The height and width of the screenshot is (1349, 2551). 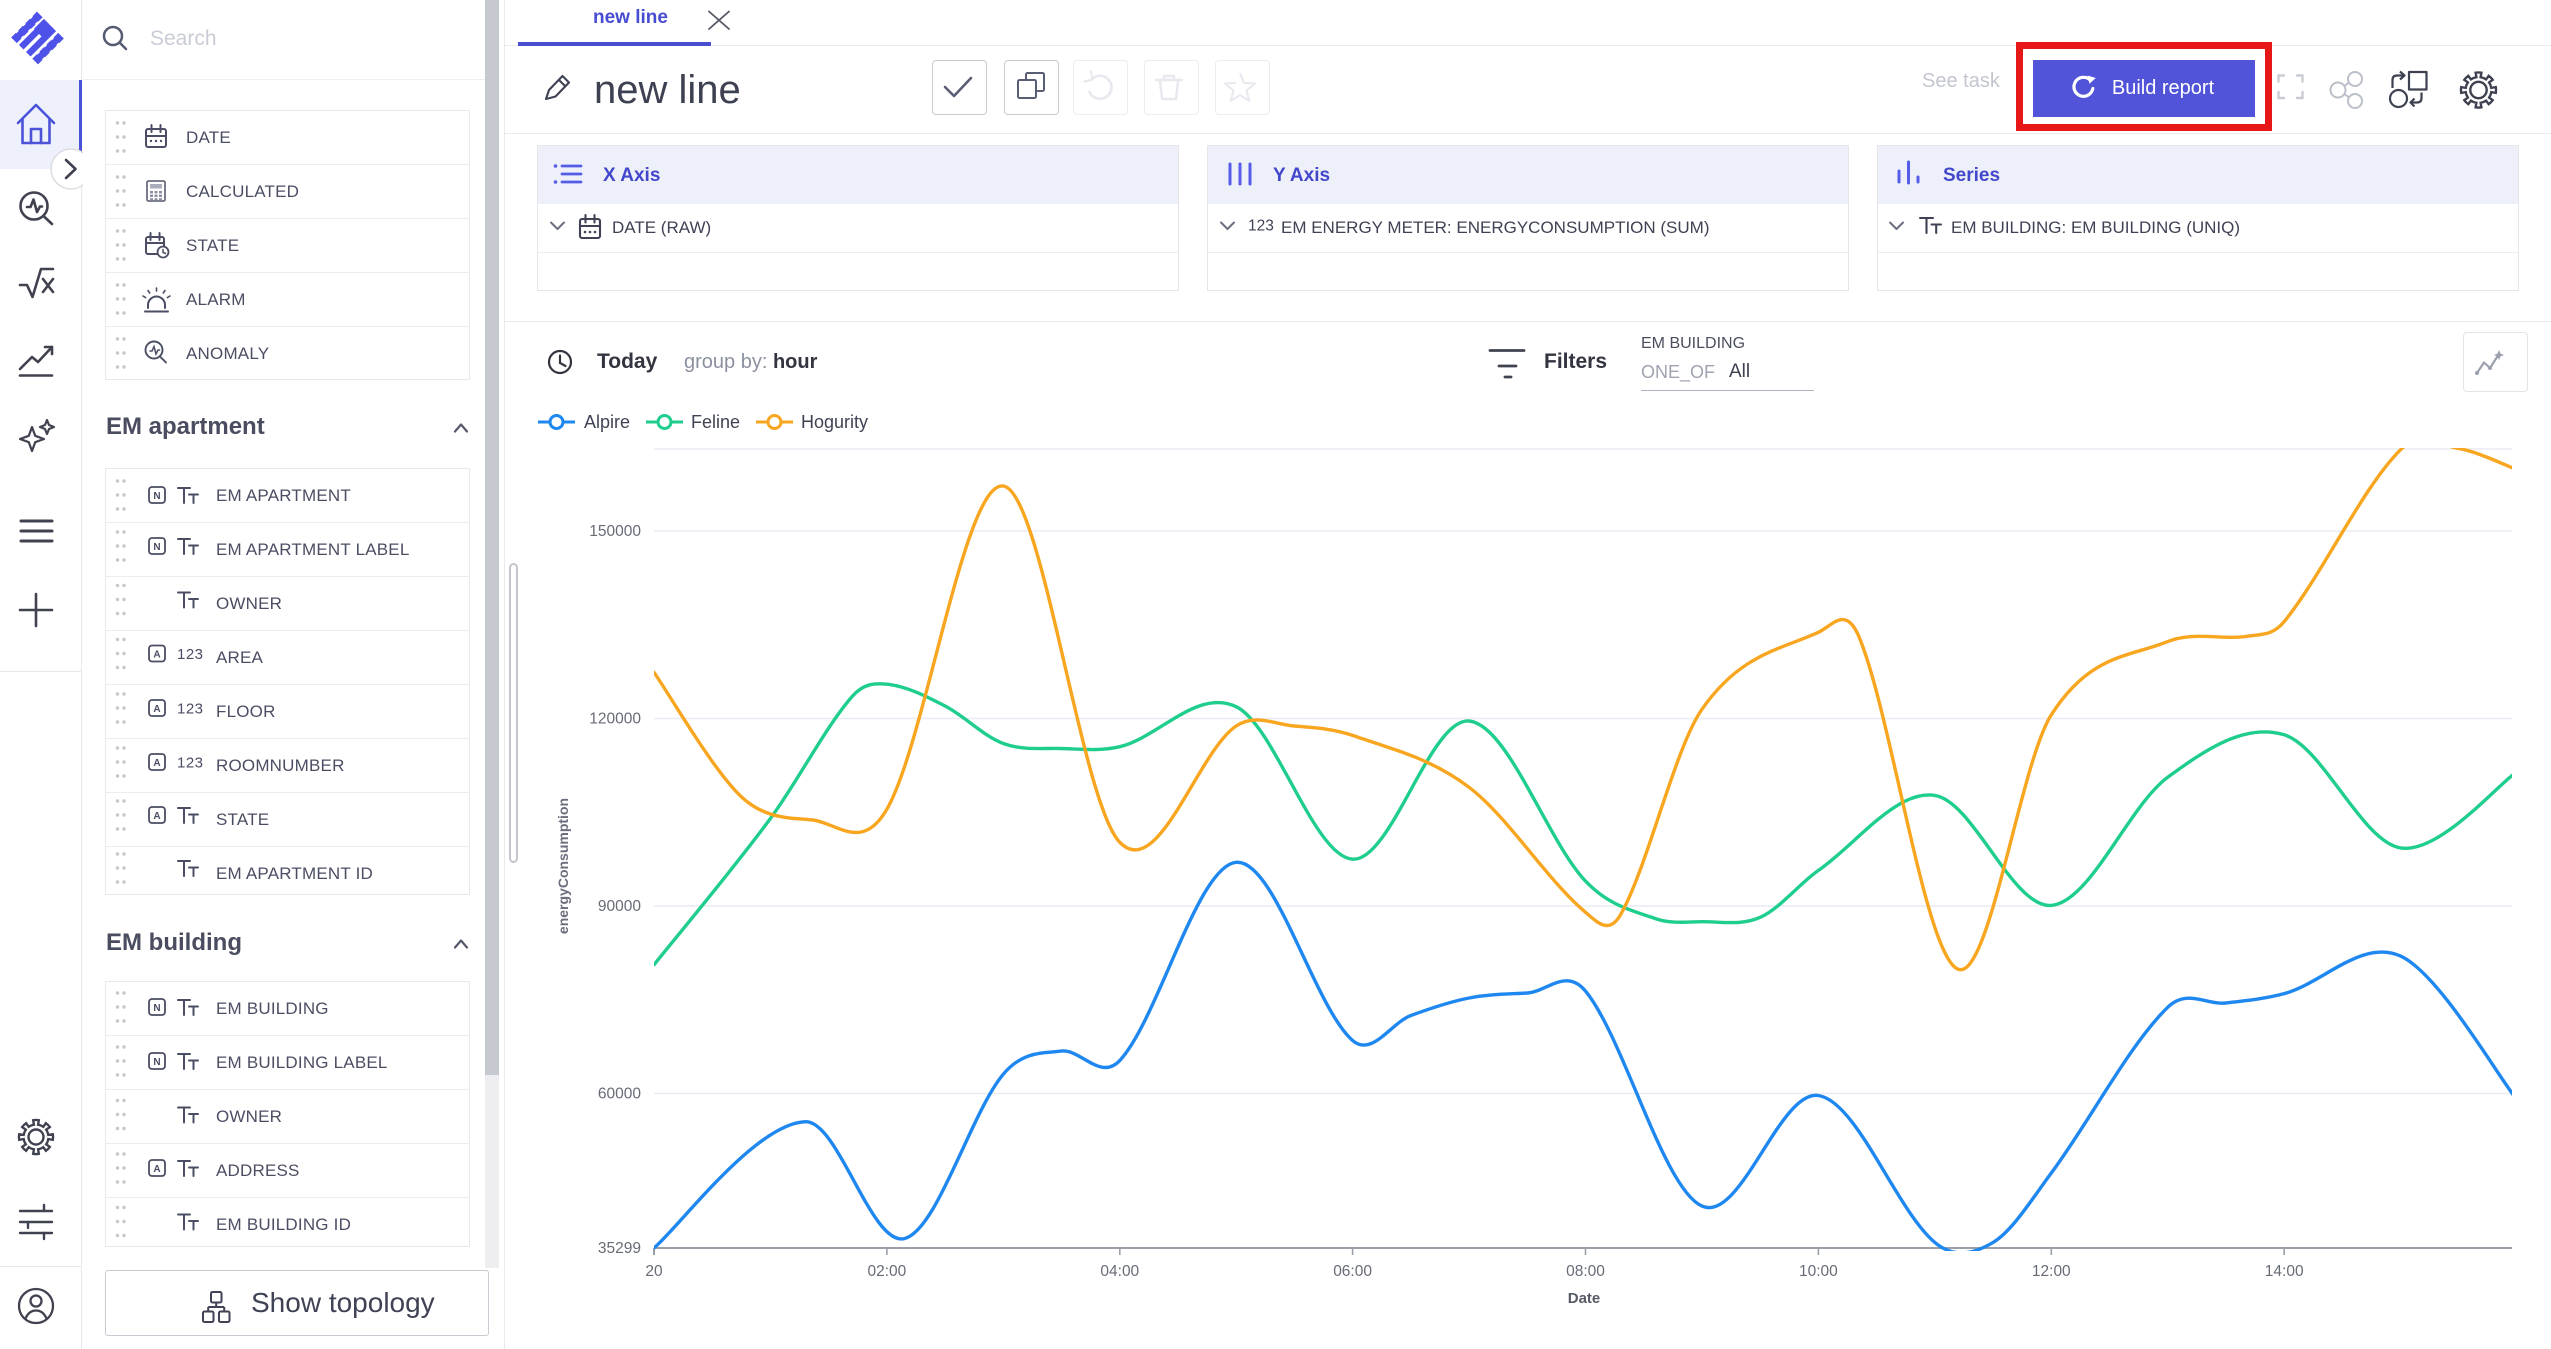 What do you see at coordinates (1585, 1271) in the screenshot?
I see `svg-text: 08:00` at bounding box center [1585, 1271].